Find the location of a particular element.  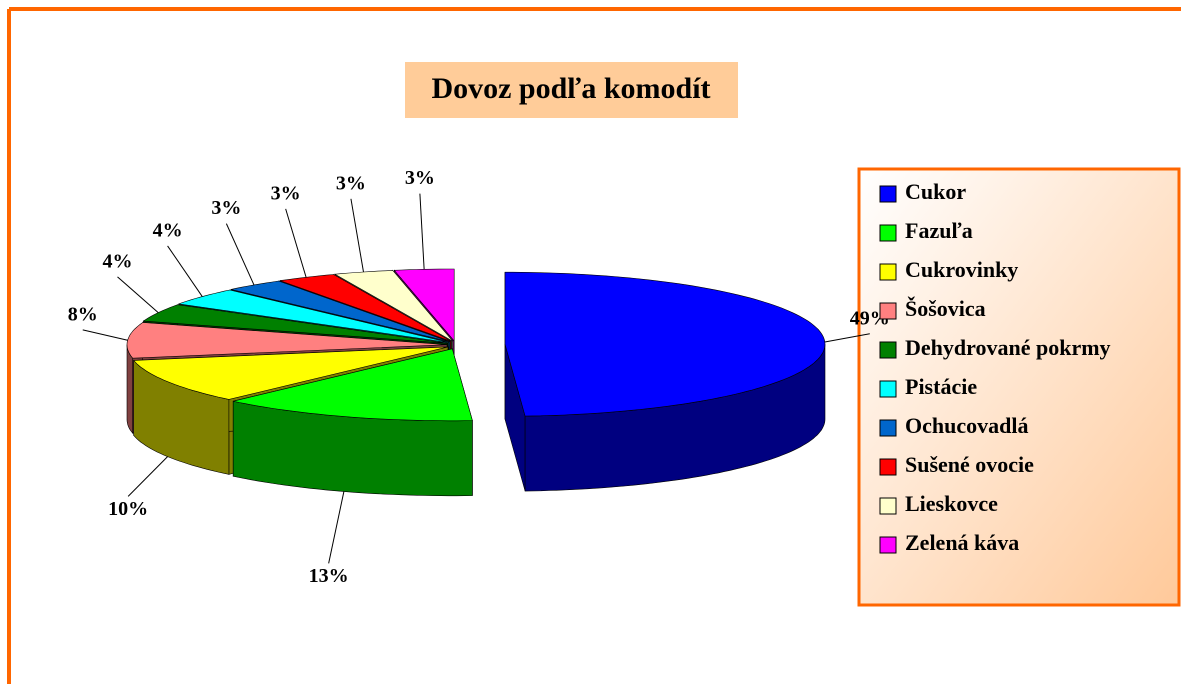

data-label: 13% is located at coordinates (329, 576).